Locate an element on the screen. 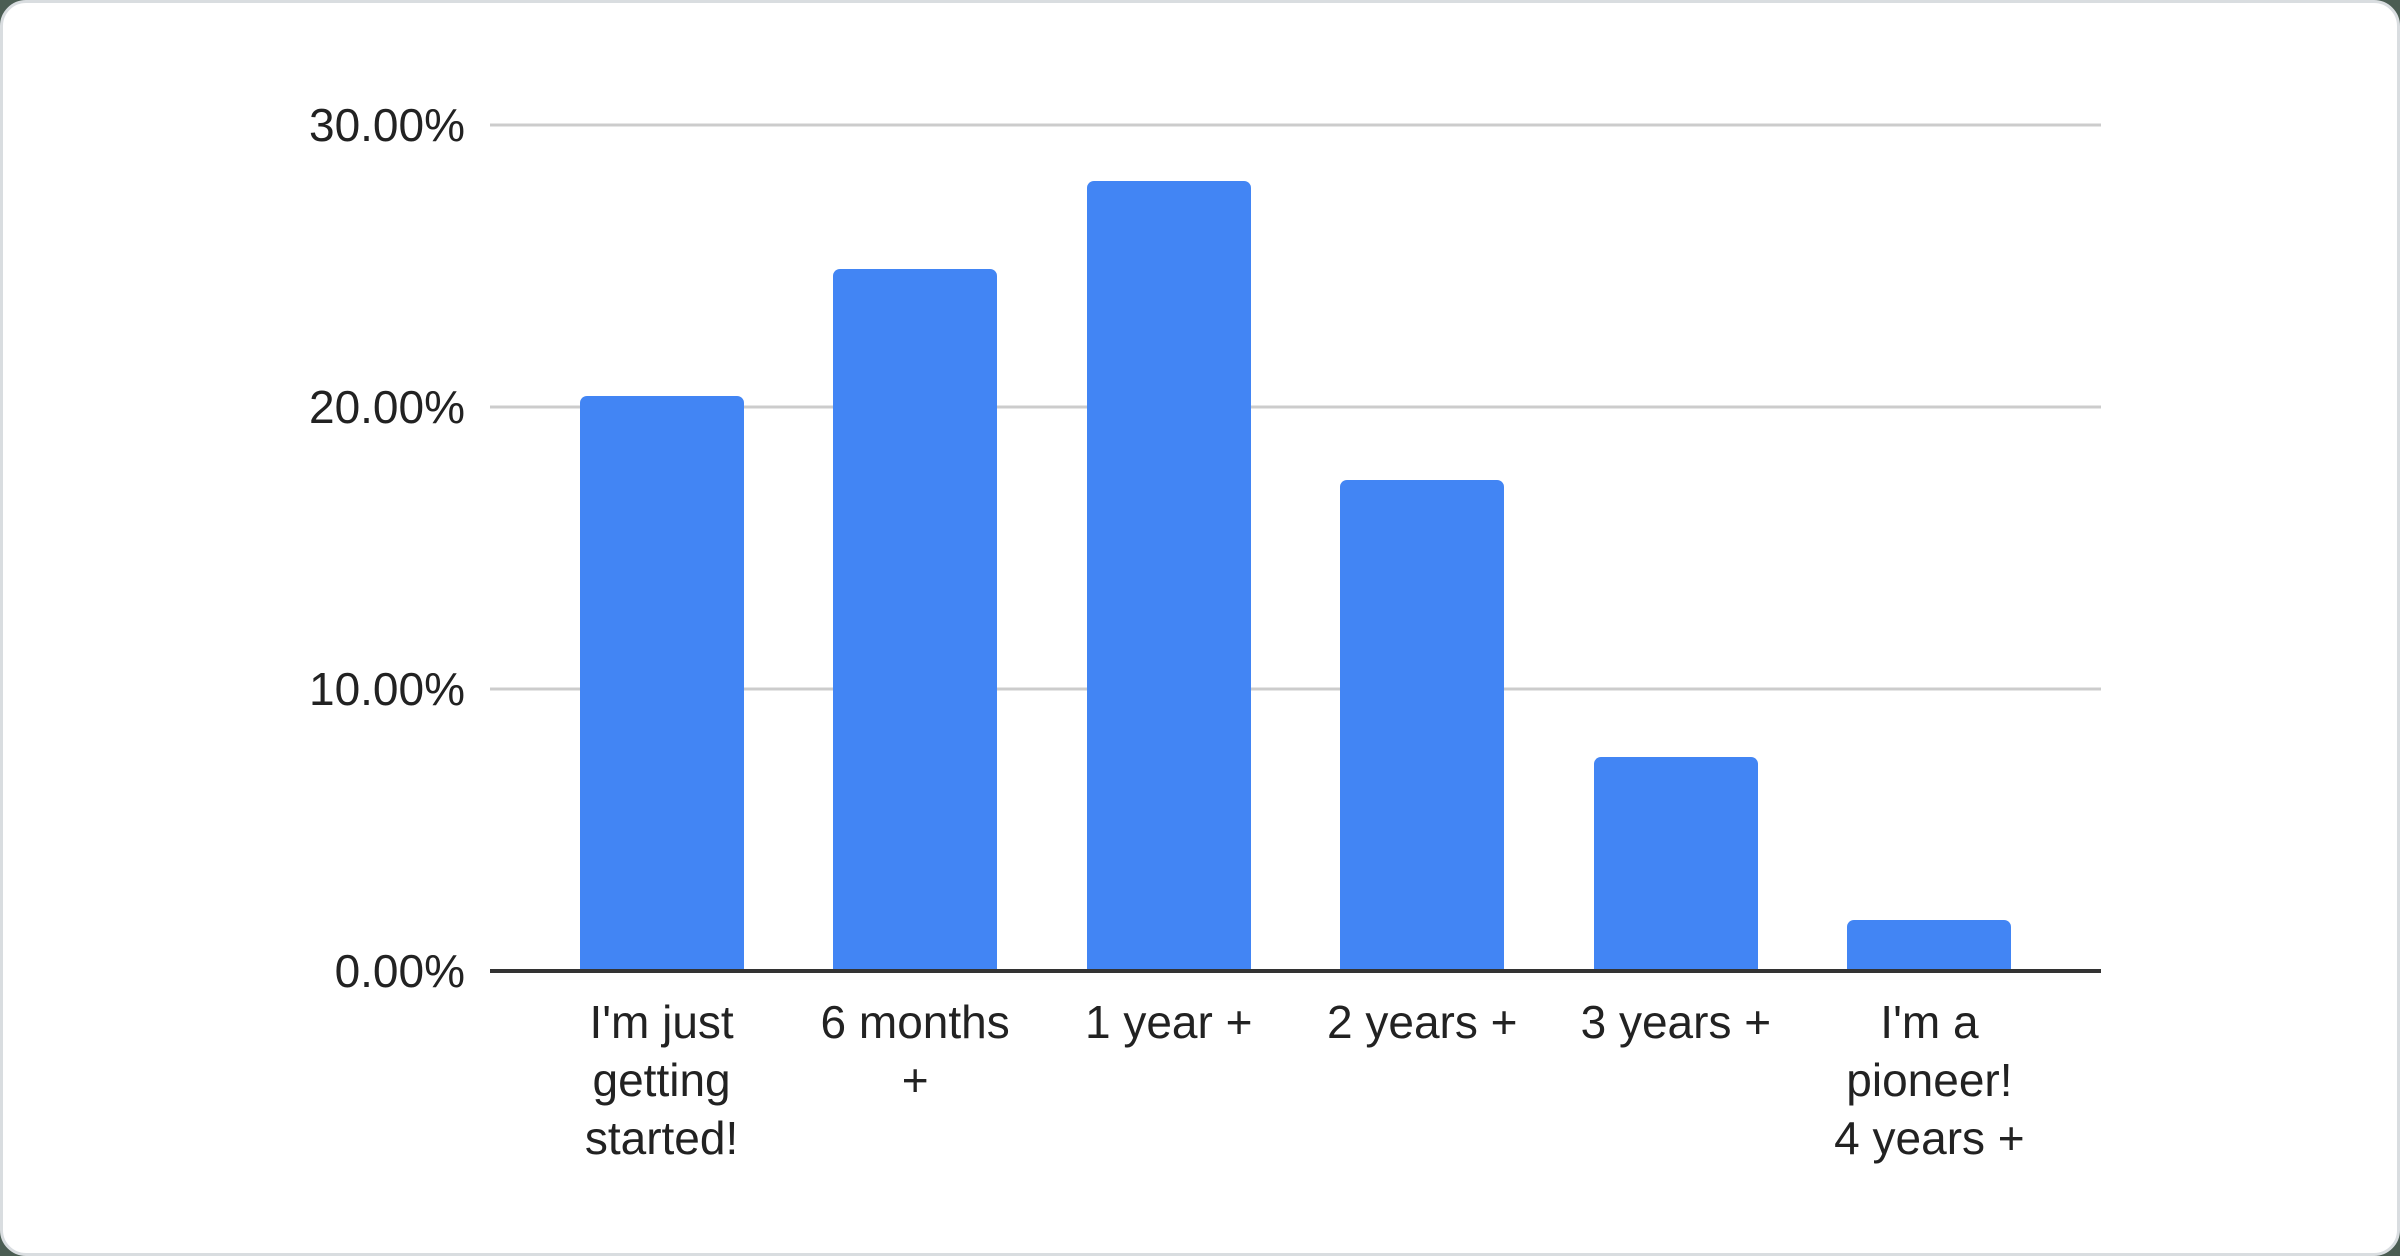 The image size is (2400, 1256). y-tick-label: 20.00% is located at coordinates (386, 406).